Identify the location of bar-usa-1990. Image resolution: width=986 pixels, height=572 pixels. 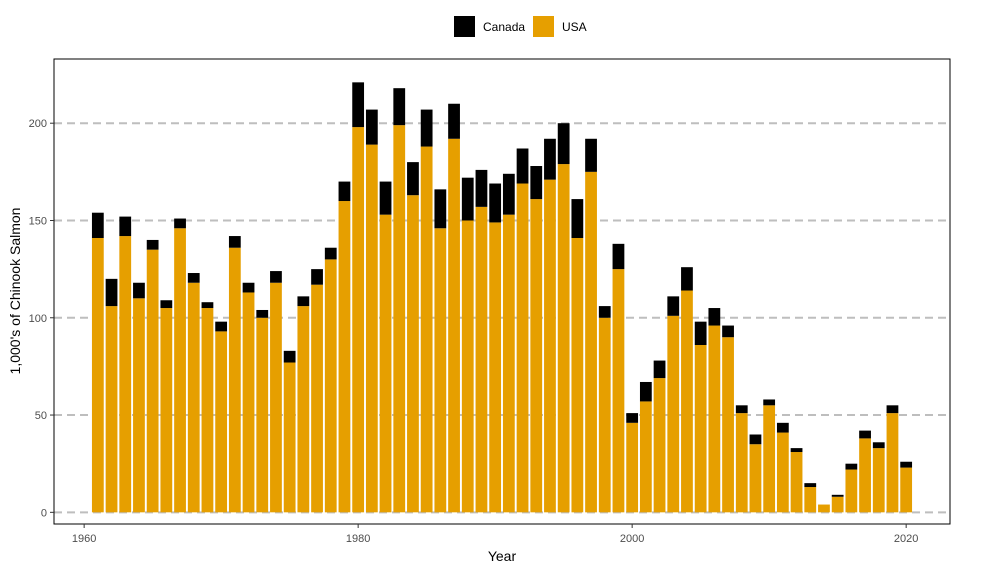
(495, 367).